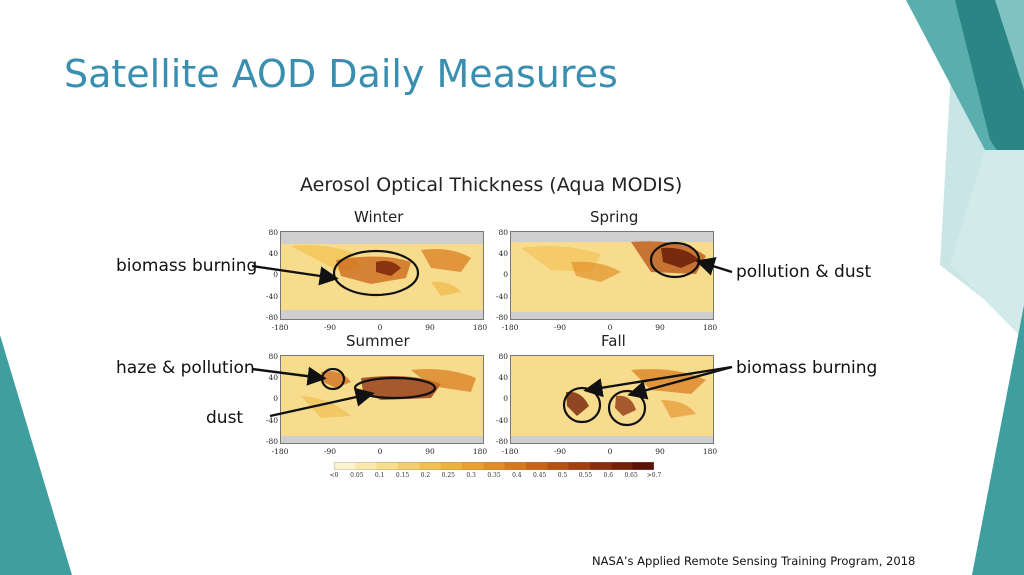 This screenshot has width=1024, height=575. I want to click on map-spring, so click(612, 275).